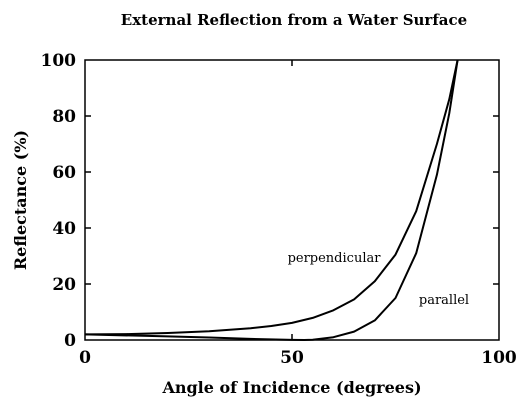  Describe the element at coordinates (64, 173) in the screenshot. I see `y-tick-label: 60` at that location.